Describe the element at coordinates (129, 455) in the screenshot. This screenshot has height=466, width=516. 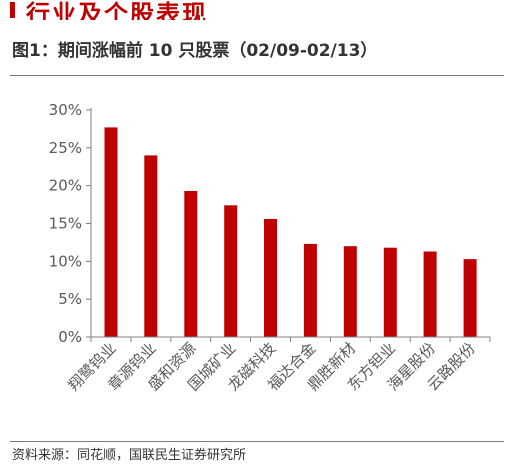
I see `source-note: 资料来源：同花顺，国联民生证券研究所` at that location.